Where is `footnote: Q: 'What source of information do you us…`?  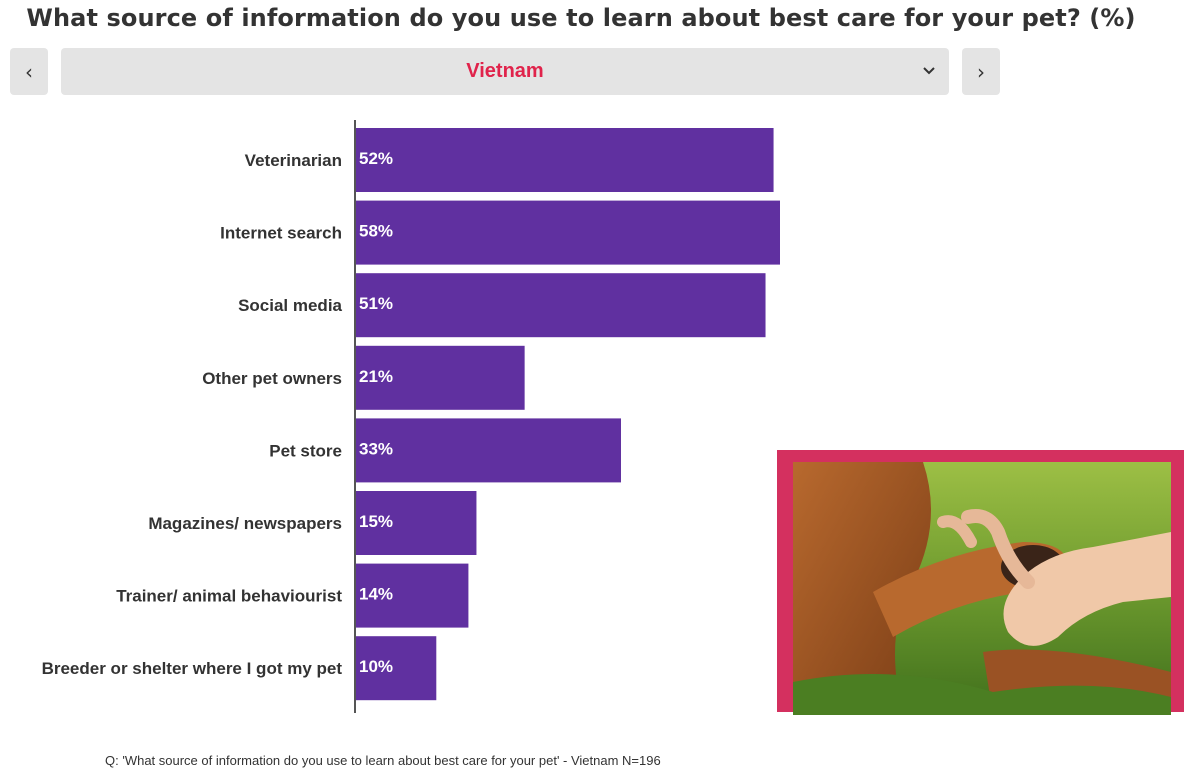
footnote: Q: 'What source of information do you us… is located at coordinates (383, 760).